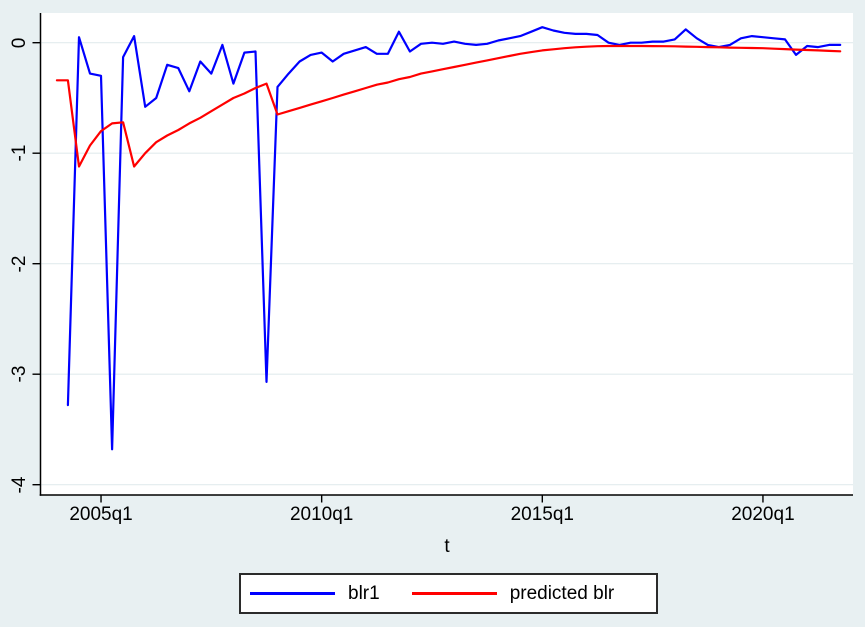  I want to click on y-tick-label-0: 0, so click(19, 42).